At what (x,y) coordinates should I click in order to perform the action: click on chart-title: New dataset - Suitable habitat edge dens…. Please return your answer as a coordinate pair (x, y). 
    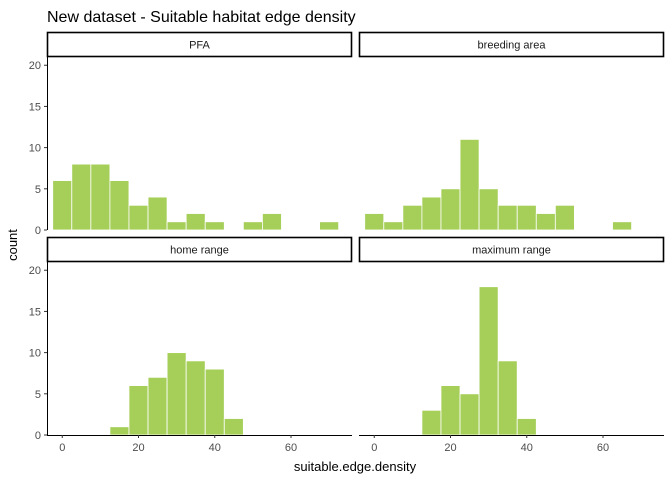
    Looking at the image, I should click on (201, 17).